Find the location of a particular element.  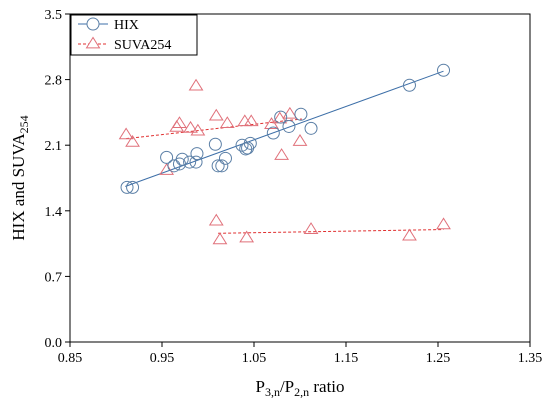

legend-marker-suva254 is located at coordinates (93, 42).